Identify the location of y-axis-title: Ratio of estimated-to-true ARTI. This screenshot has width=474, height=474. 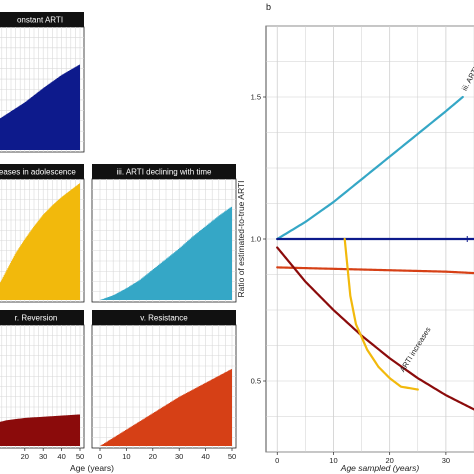
(241, 238).